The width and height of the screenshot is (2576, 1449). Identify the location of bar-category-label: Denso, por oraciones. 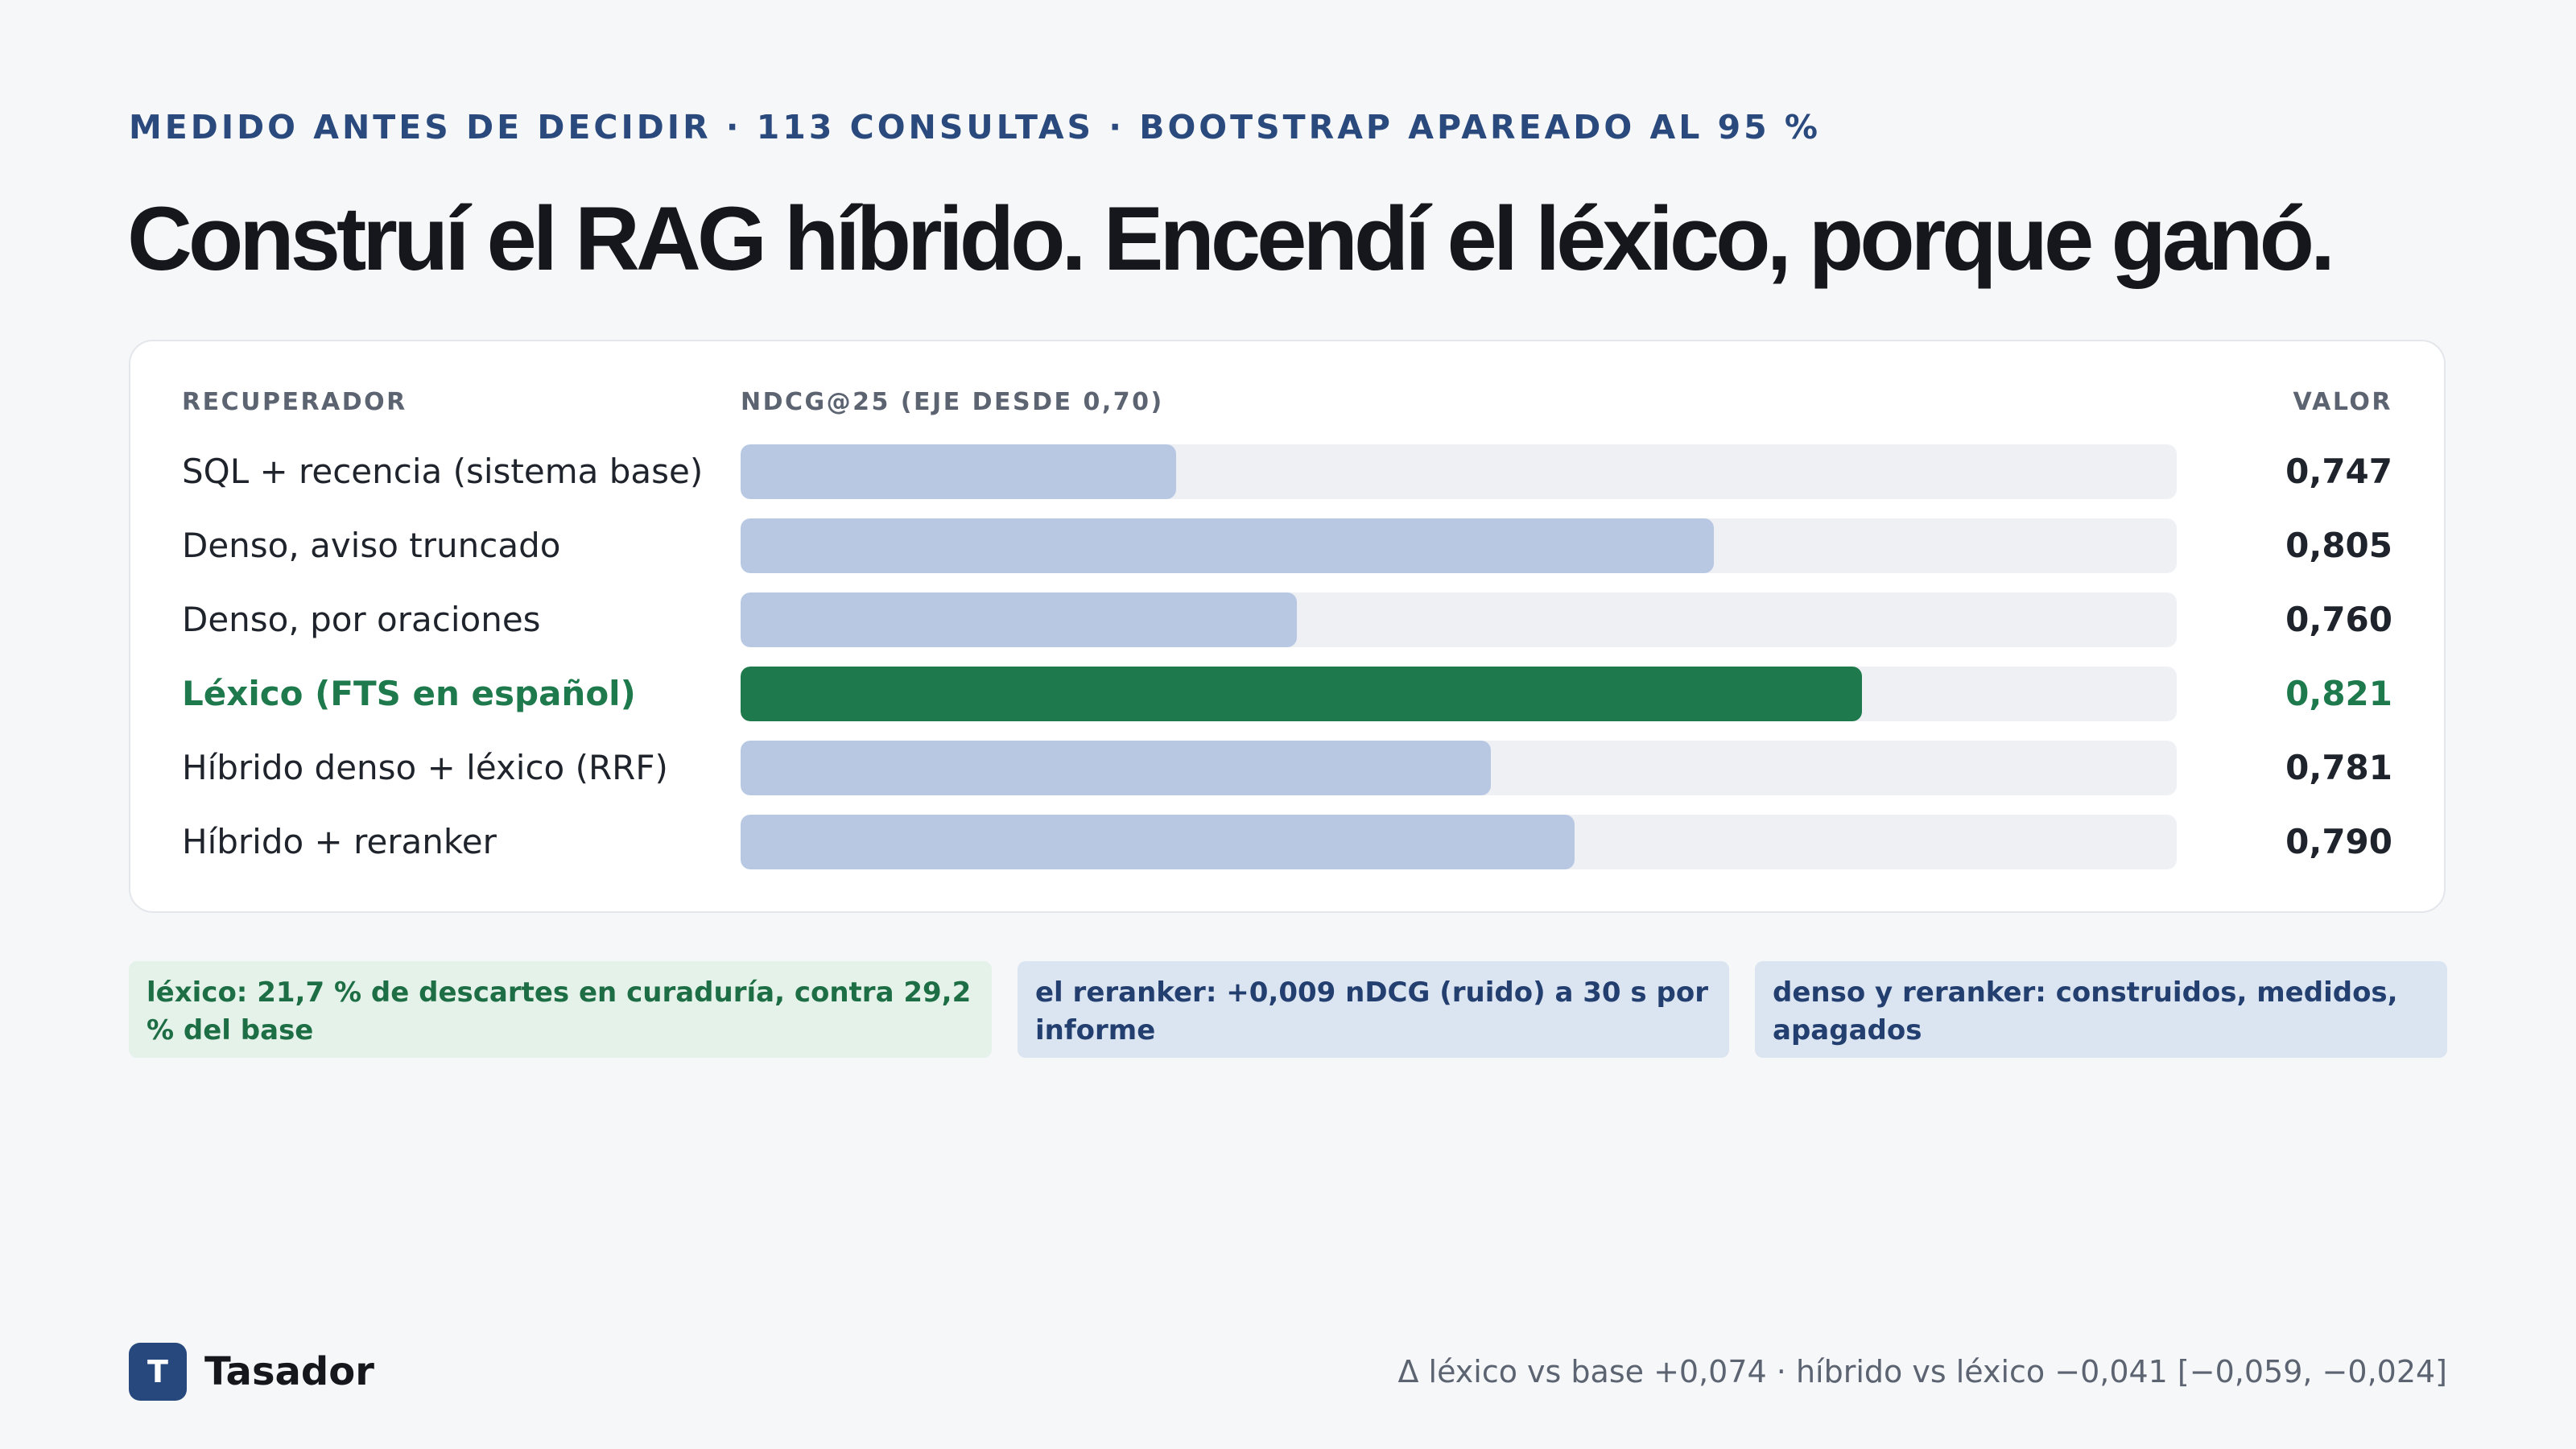
(361, 619).